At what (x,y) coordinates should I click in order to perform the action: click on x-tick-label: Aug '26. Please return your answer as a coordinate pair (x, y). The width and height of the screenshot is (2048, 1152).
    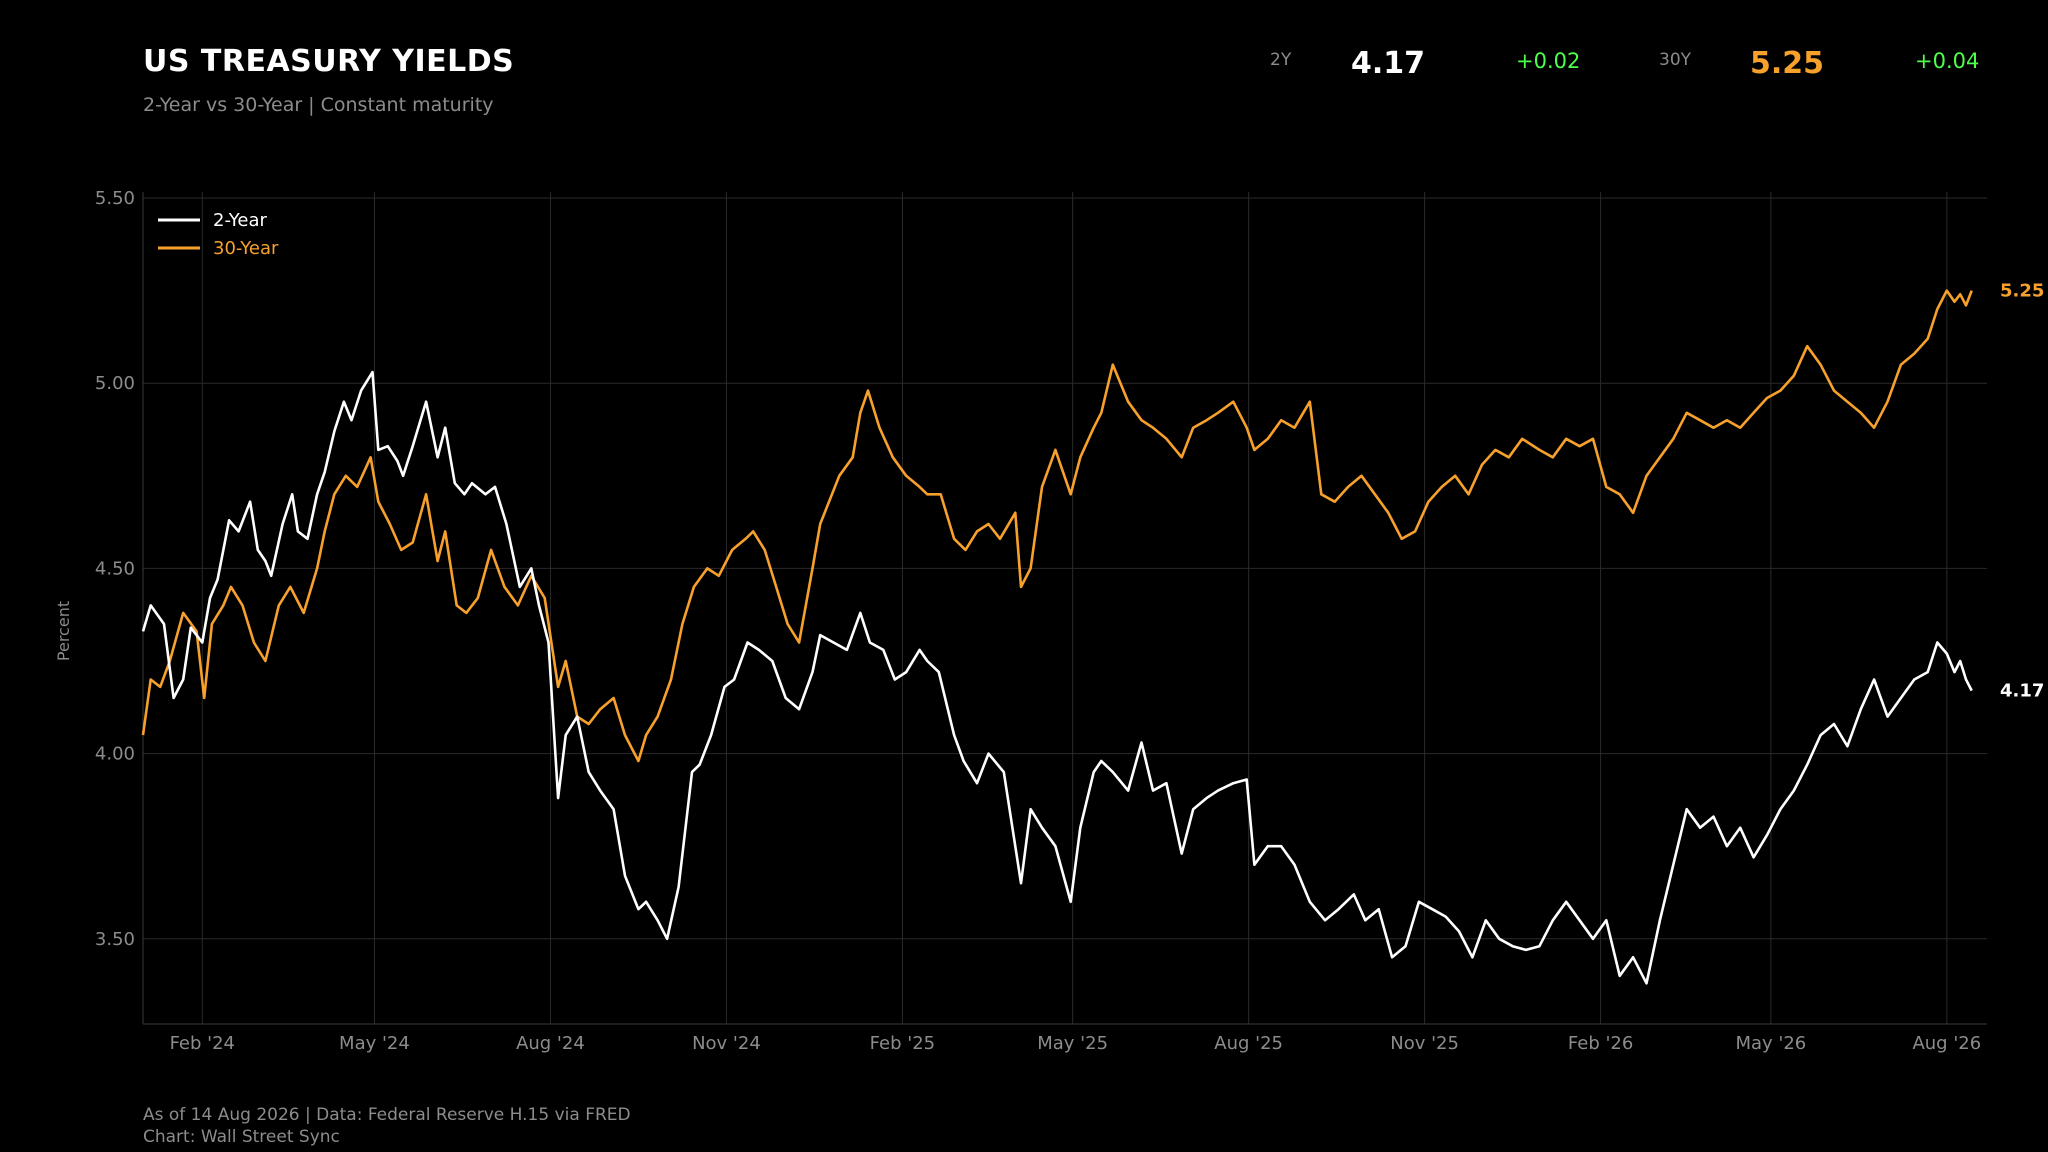
    Looking at the image, I should click on (1946, 1043).